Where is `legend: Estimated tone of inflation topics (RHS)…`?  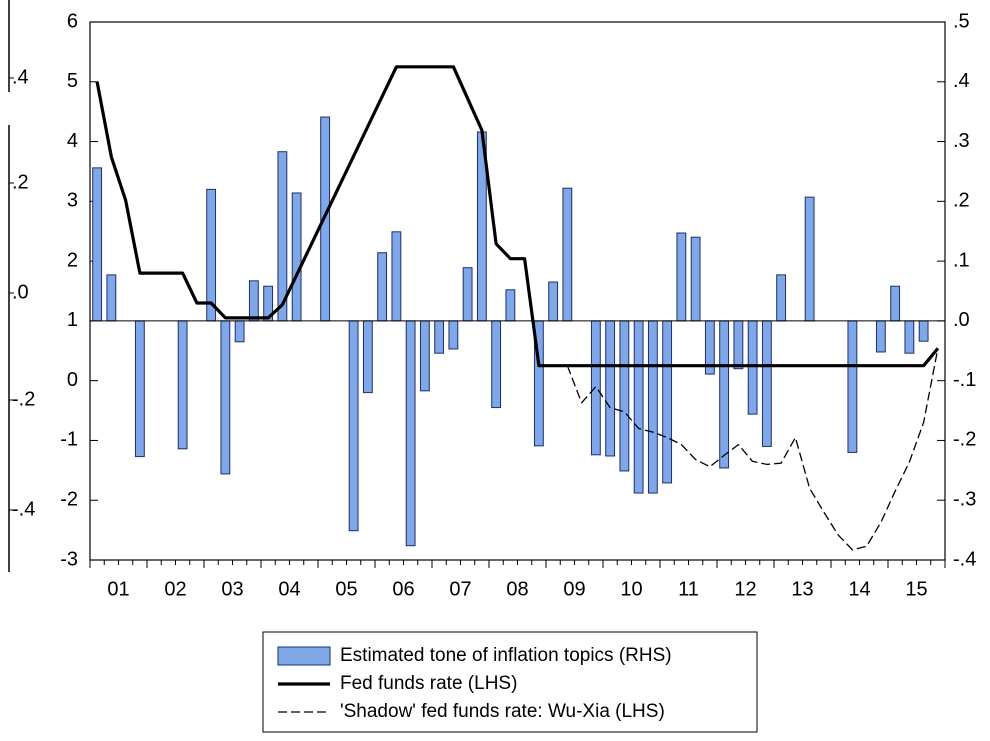 legend: Estimated tone of inflation topics (RHS)… is located at coordinates (510, 682).